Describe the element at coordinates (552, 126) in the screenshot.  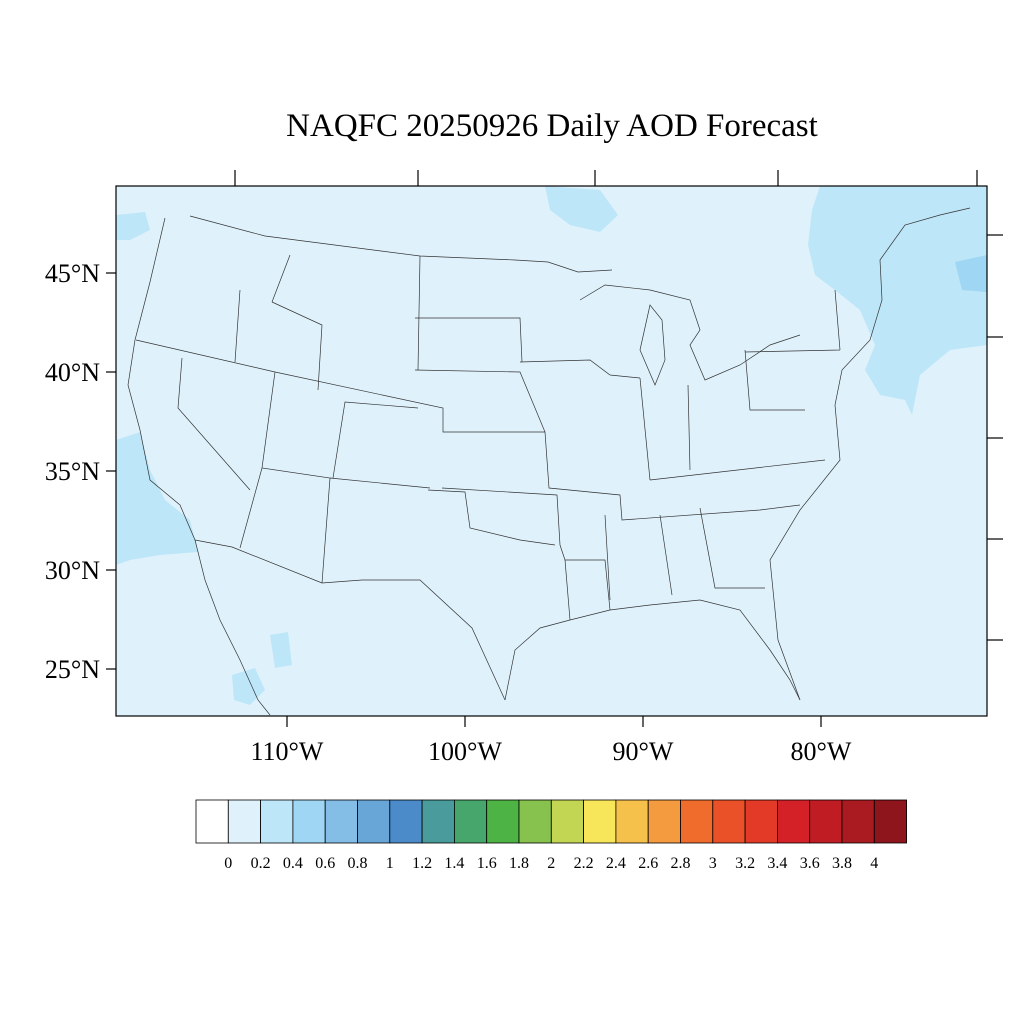
I see `map-title: NAQFC 20250926 Daily AOD Forecast` at that location.